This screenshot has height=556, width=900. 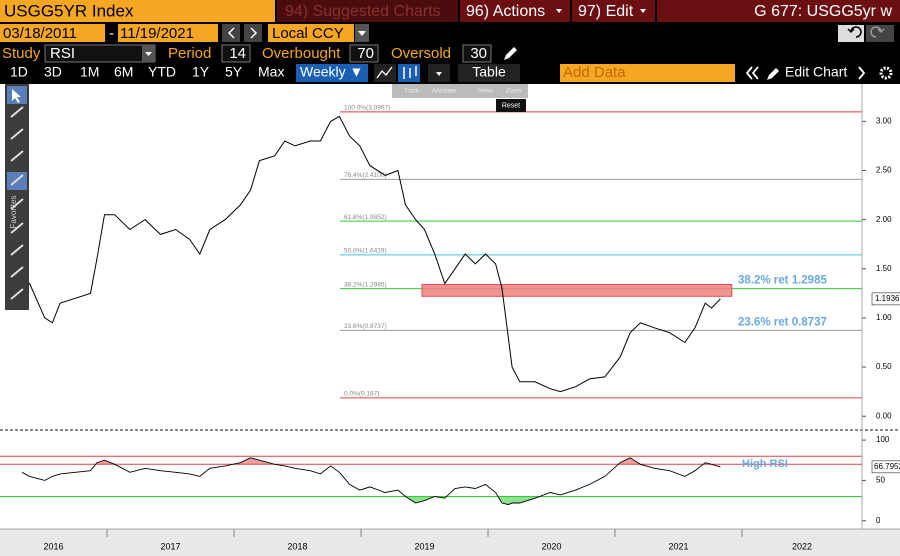 I want to click on edit-box, so click(x=613, y=11).